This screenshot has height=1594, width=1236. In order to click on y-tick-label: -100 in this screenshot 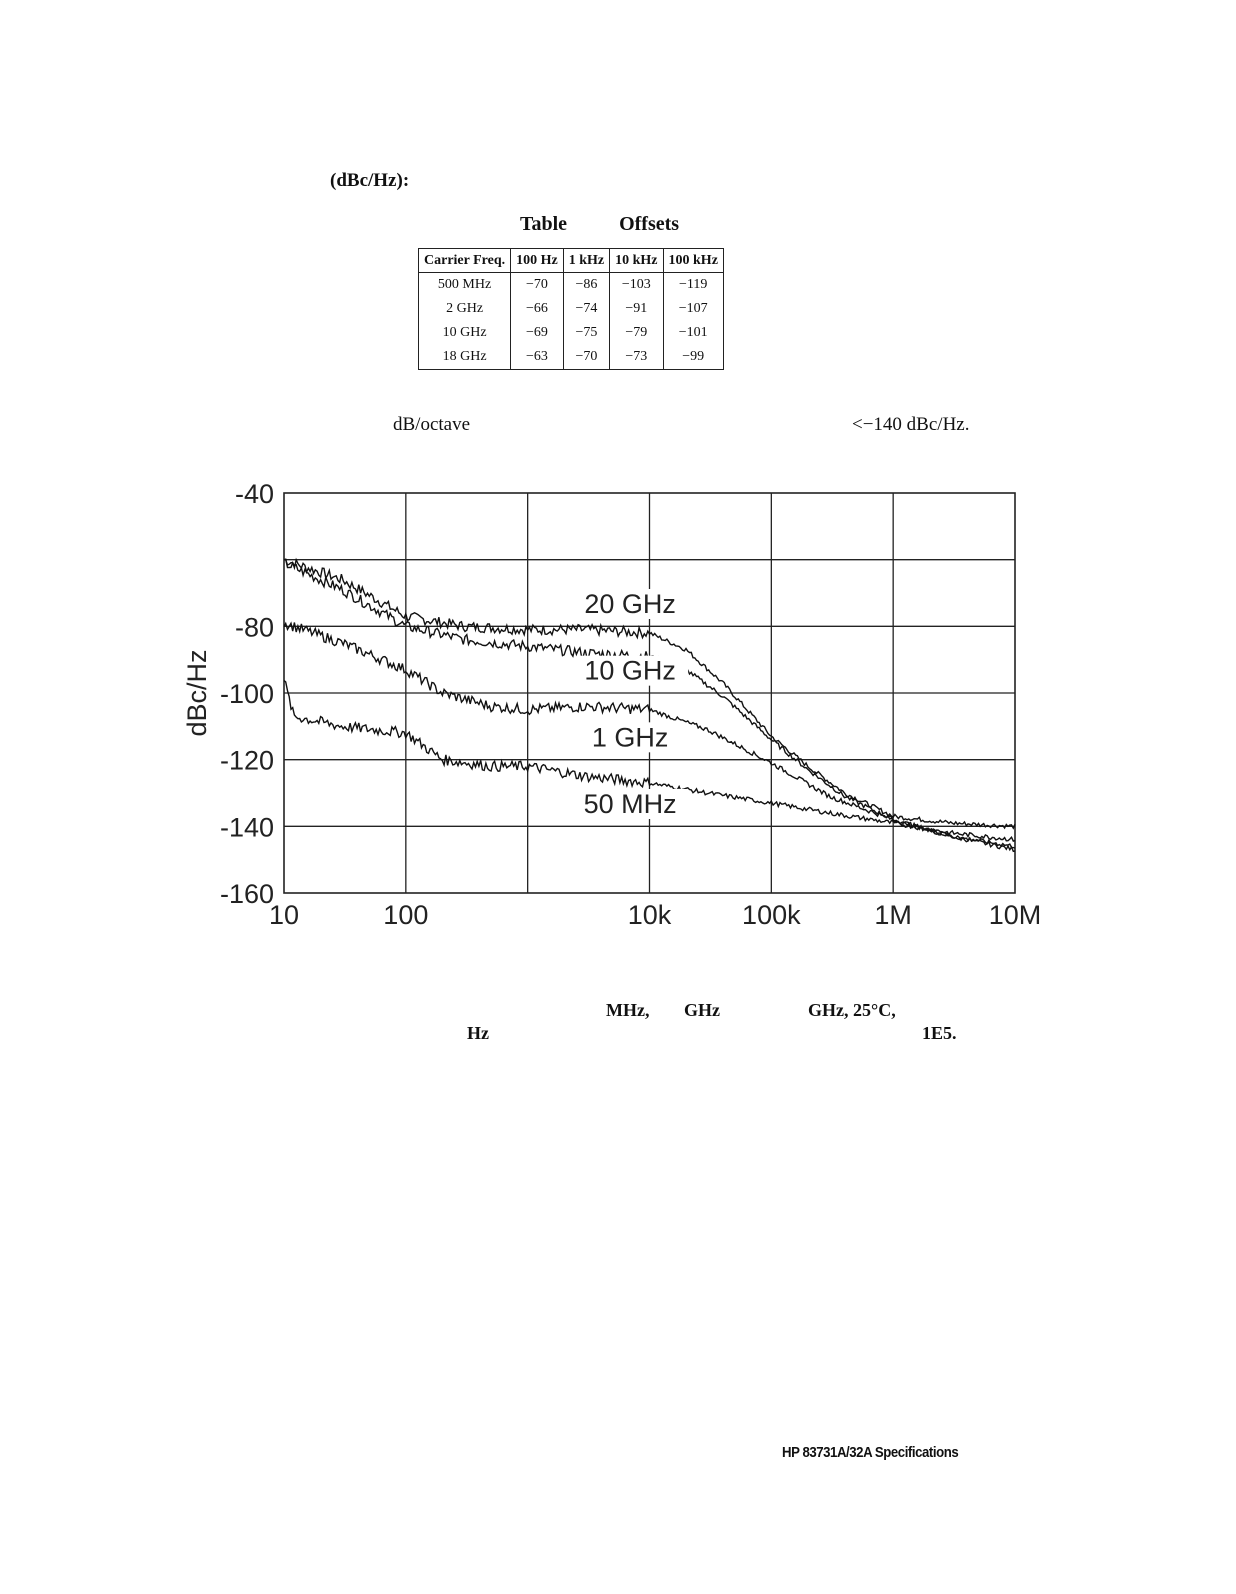, I will do `click(247, 694)`.